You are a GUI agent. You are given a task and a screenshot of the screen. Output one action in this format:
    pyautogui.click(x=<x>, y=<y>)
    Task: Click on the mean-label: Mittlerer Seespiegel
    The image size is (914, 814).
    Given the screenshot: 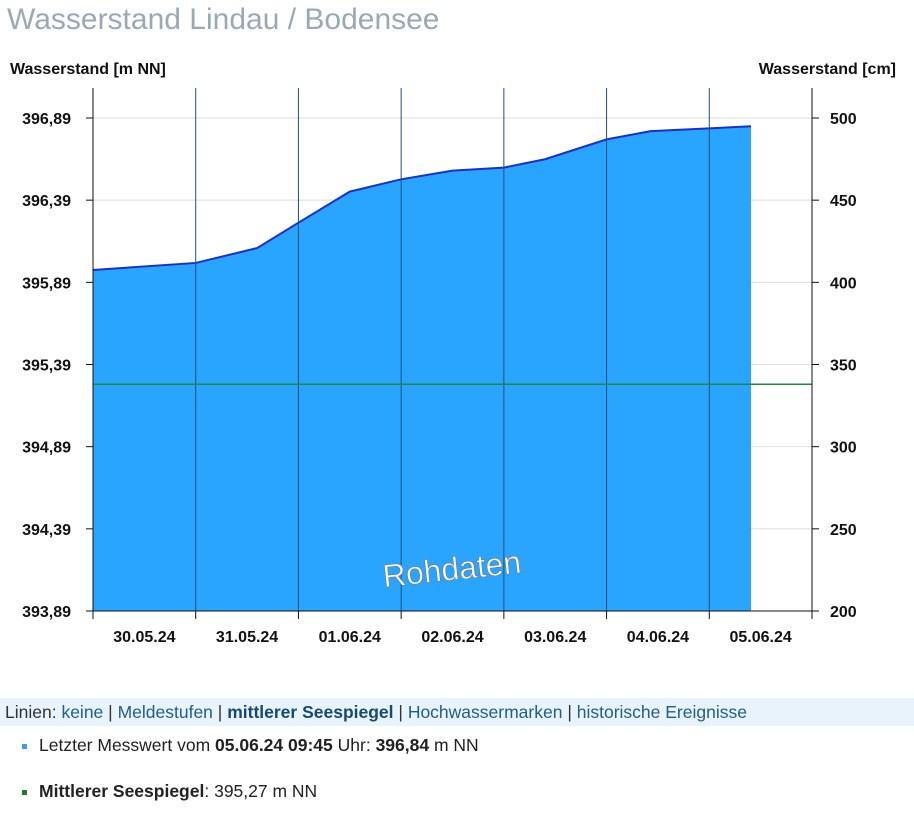 What is the action you would take?
    pyautogui.click(x=122, y=791)
    